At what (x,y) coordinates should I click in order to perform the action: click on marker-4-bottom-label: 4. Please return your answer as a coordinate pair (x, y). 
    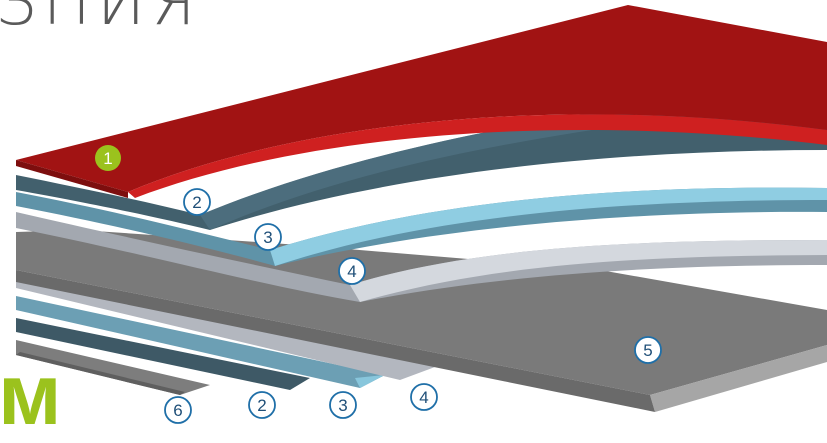
    Looking at the image, I should click on (423, 397).